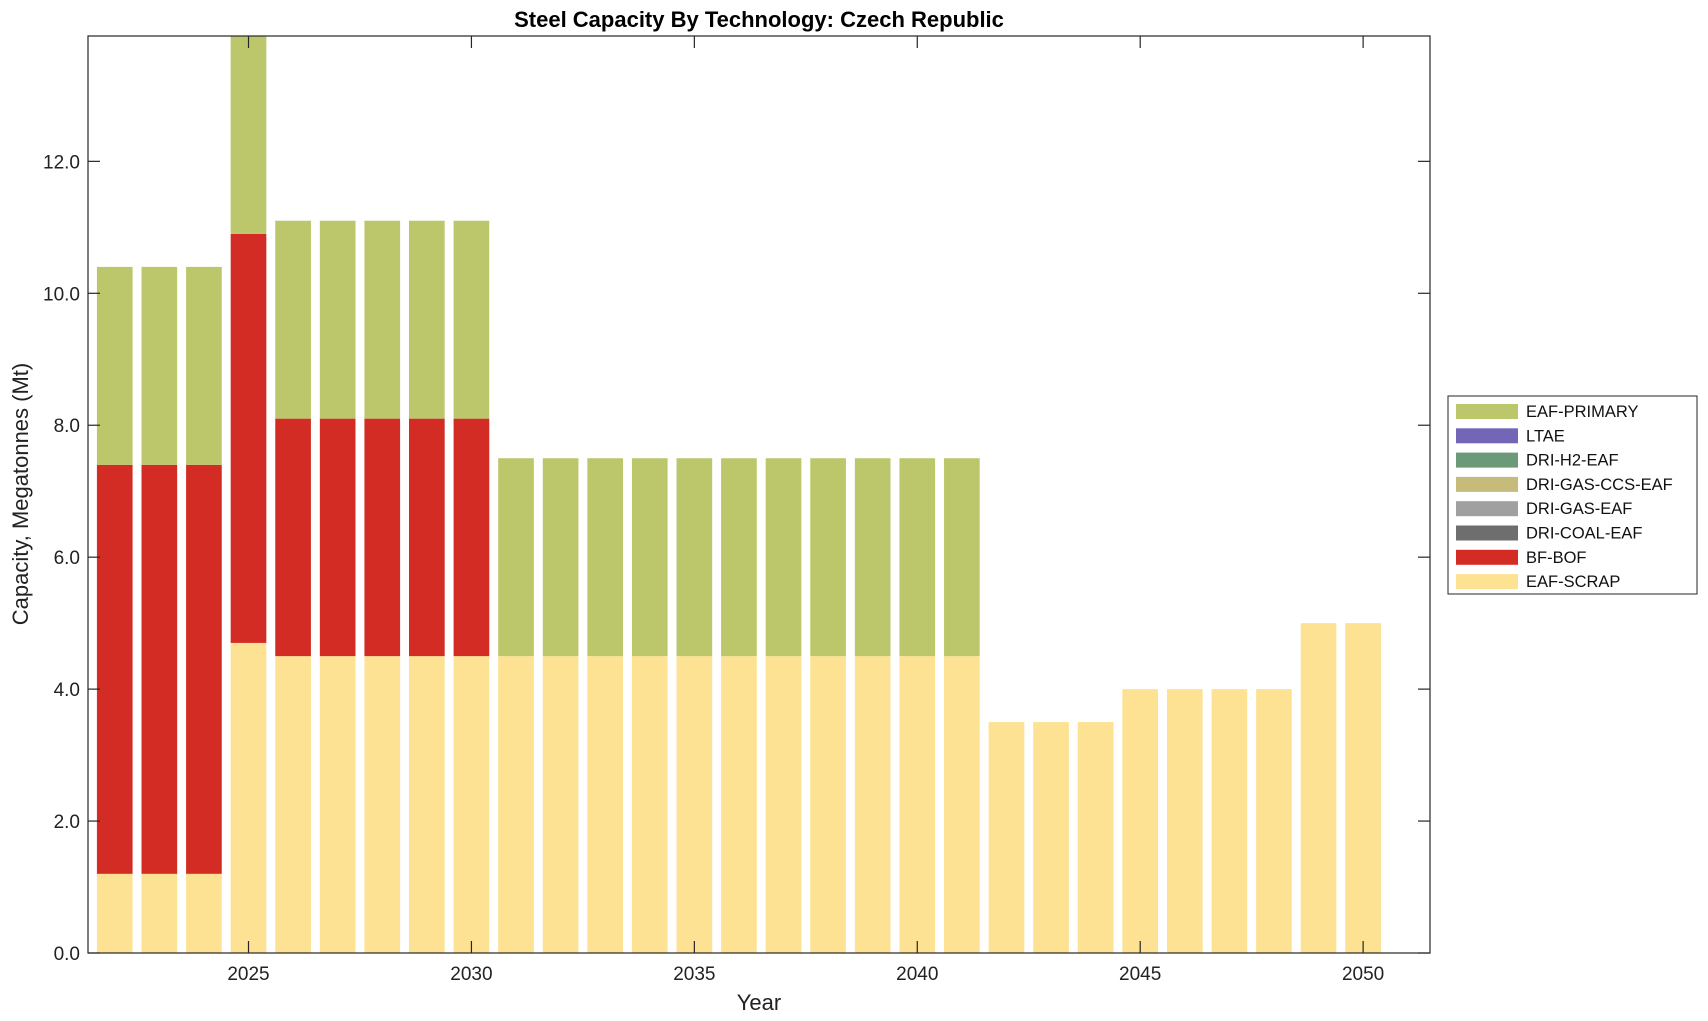 This screenshot has height=1021, width=1708. What do you see at coordinates (293, 319) in the screenshot?
I see `bar-eaf-primary-2026` at bounding box center [293, 319].